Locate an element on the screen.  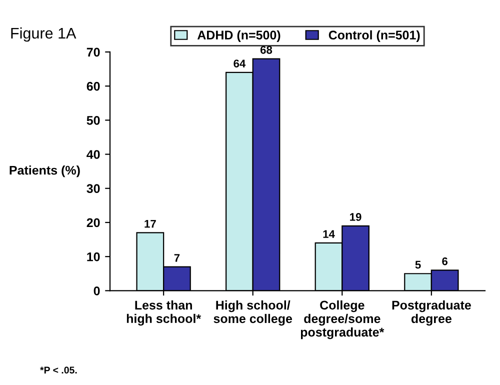
data-label: 5 is located at coordinates (418, 264).